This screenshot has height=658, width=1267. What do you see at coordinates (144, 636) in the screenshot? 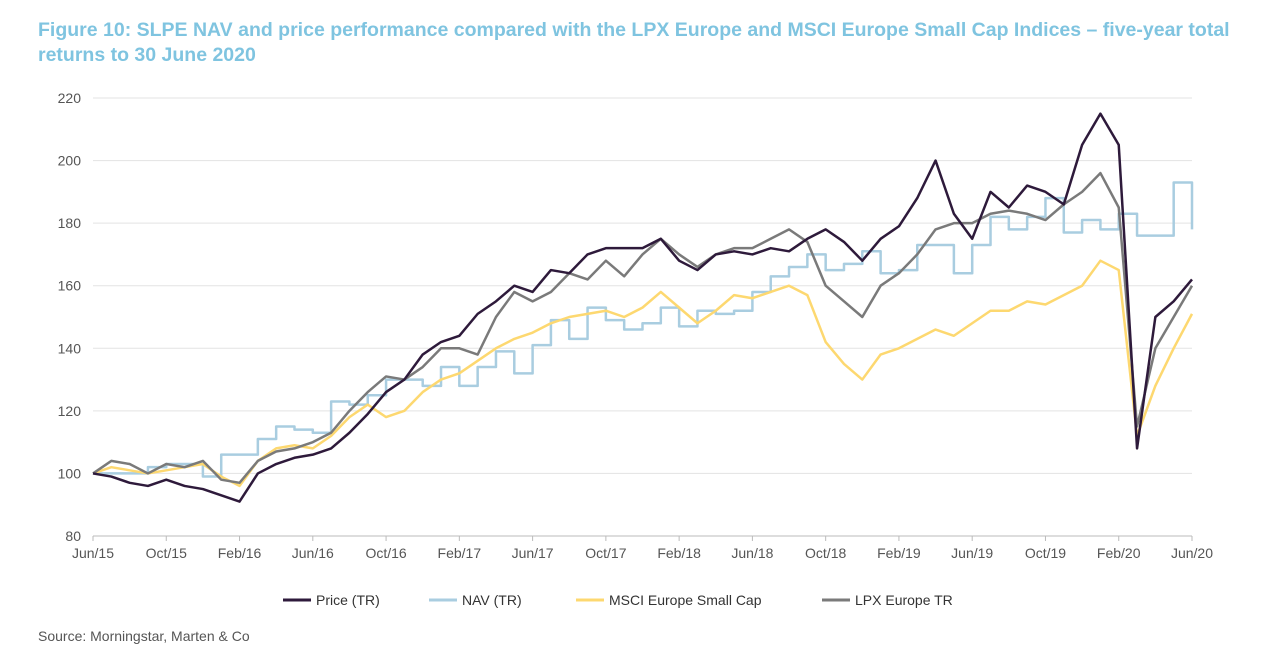
I see `source-note: Source: Morningstar, Marten & Co` at bounding box center [144, 636].